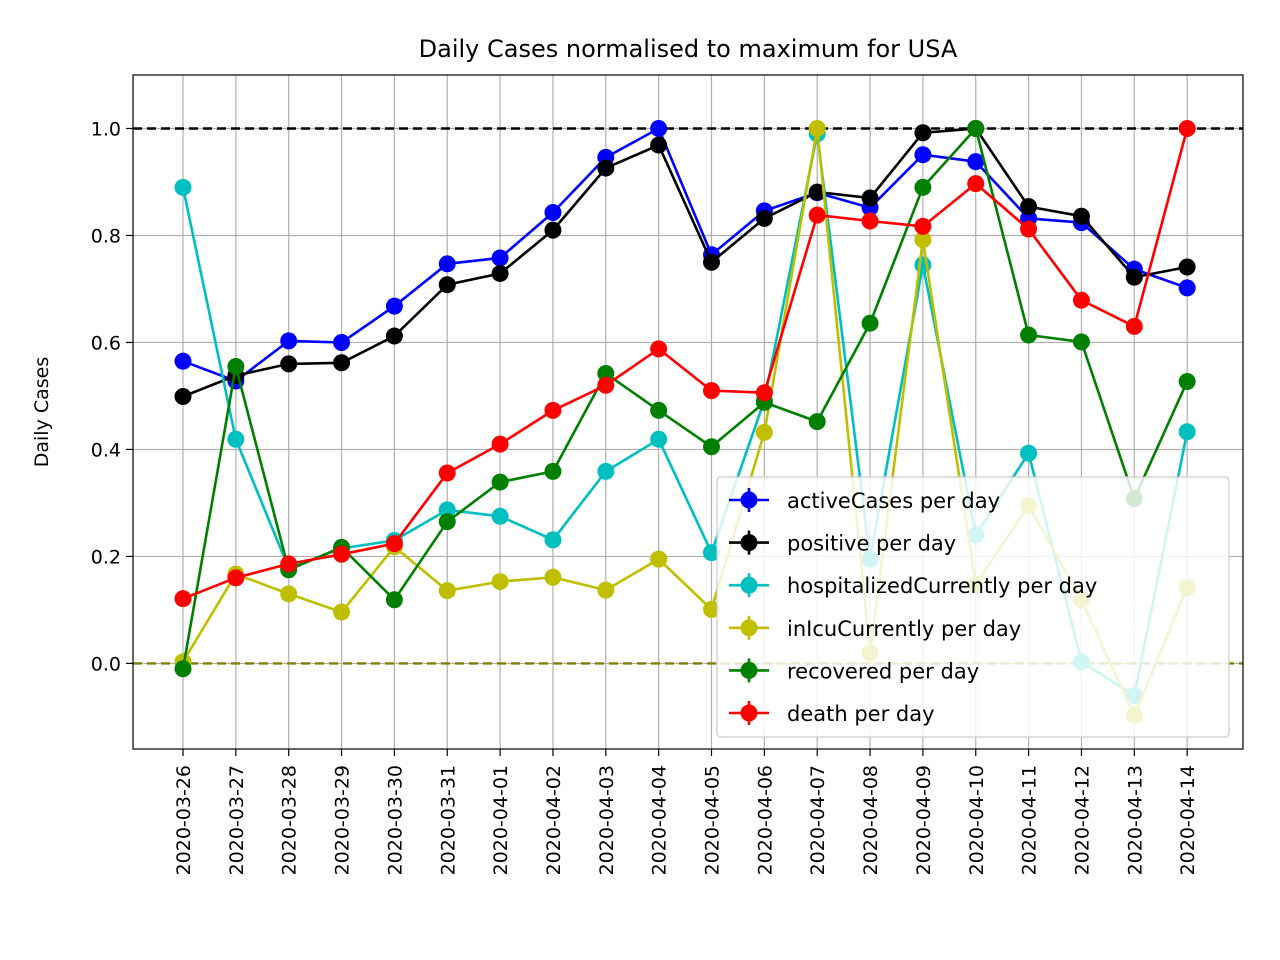  Describe the element at coordinates (871, 544) in the screenshot. I see `legend-label: positive per day` at that location.